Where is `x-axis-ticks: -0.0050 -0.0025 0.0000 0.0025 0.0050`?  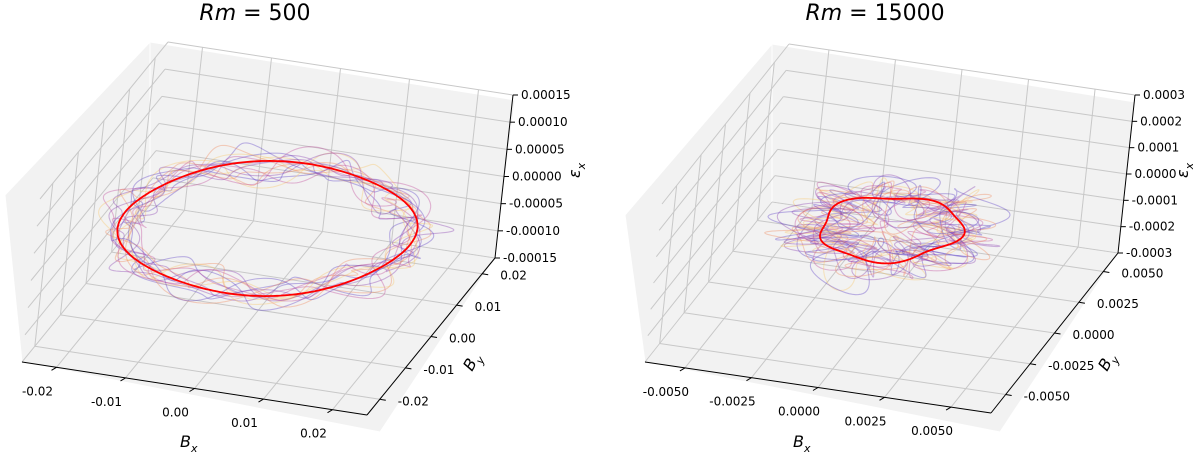
x-axis-ticks: -0.0050 -0.0025 0.0000 0.0025 0.0050 is located at coordinates (817, 399).